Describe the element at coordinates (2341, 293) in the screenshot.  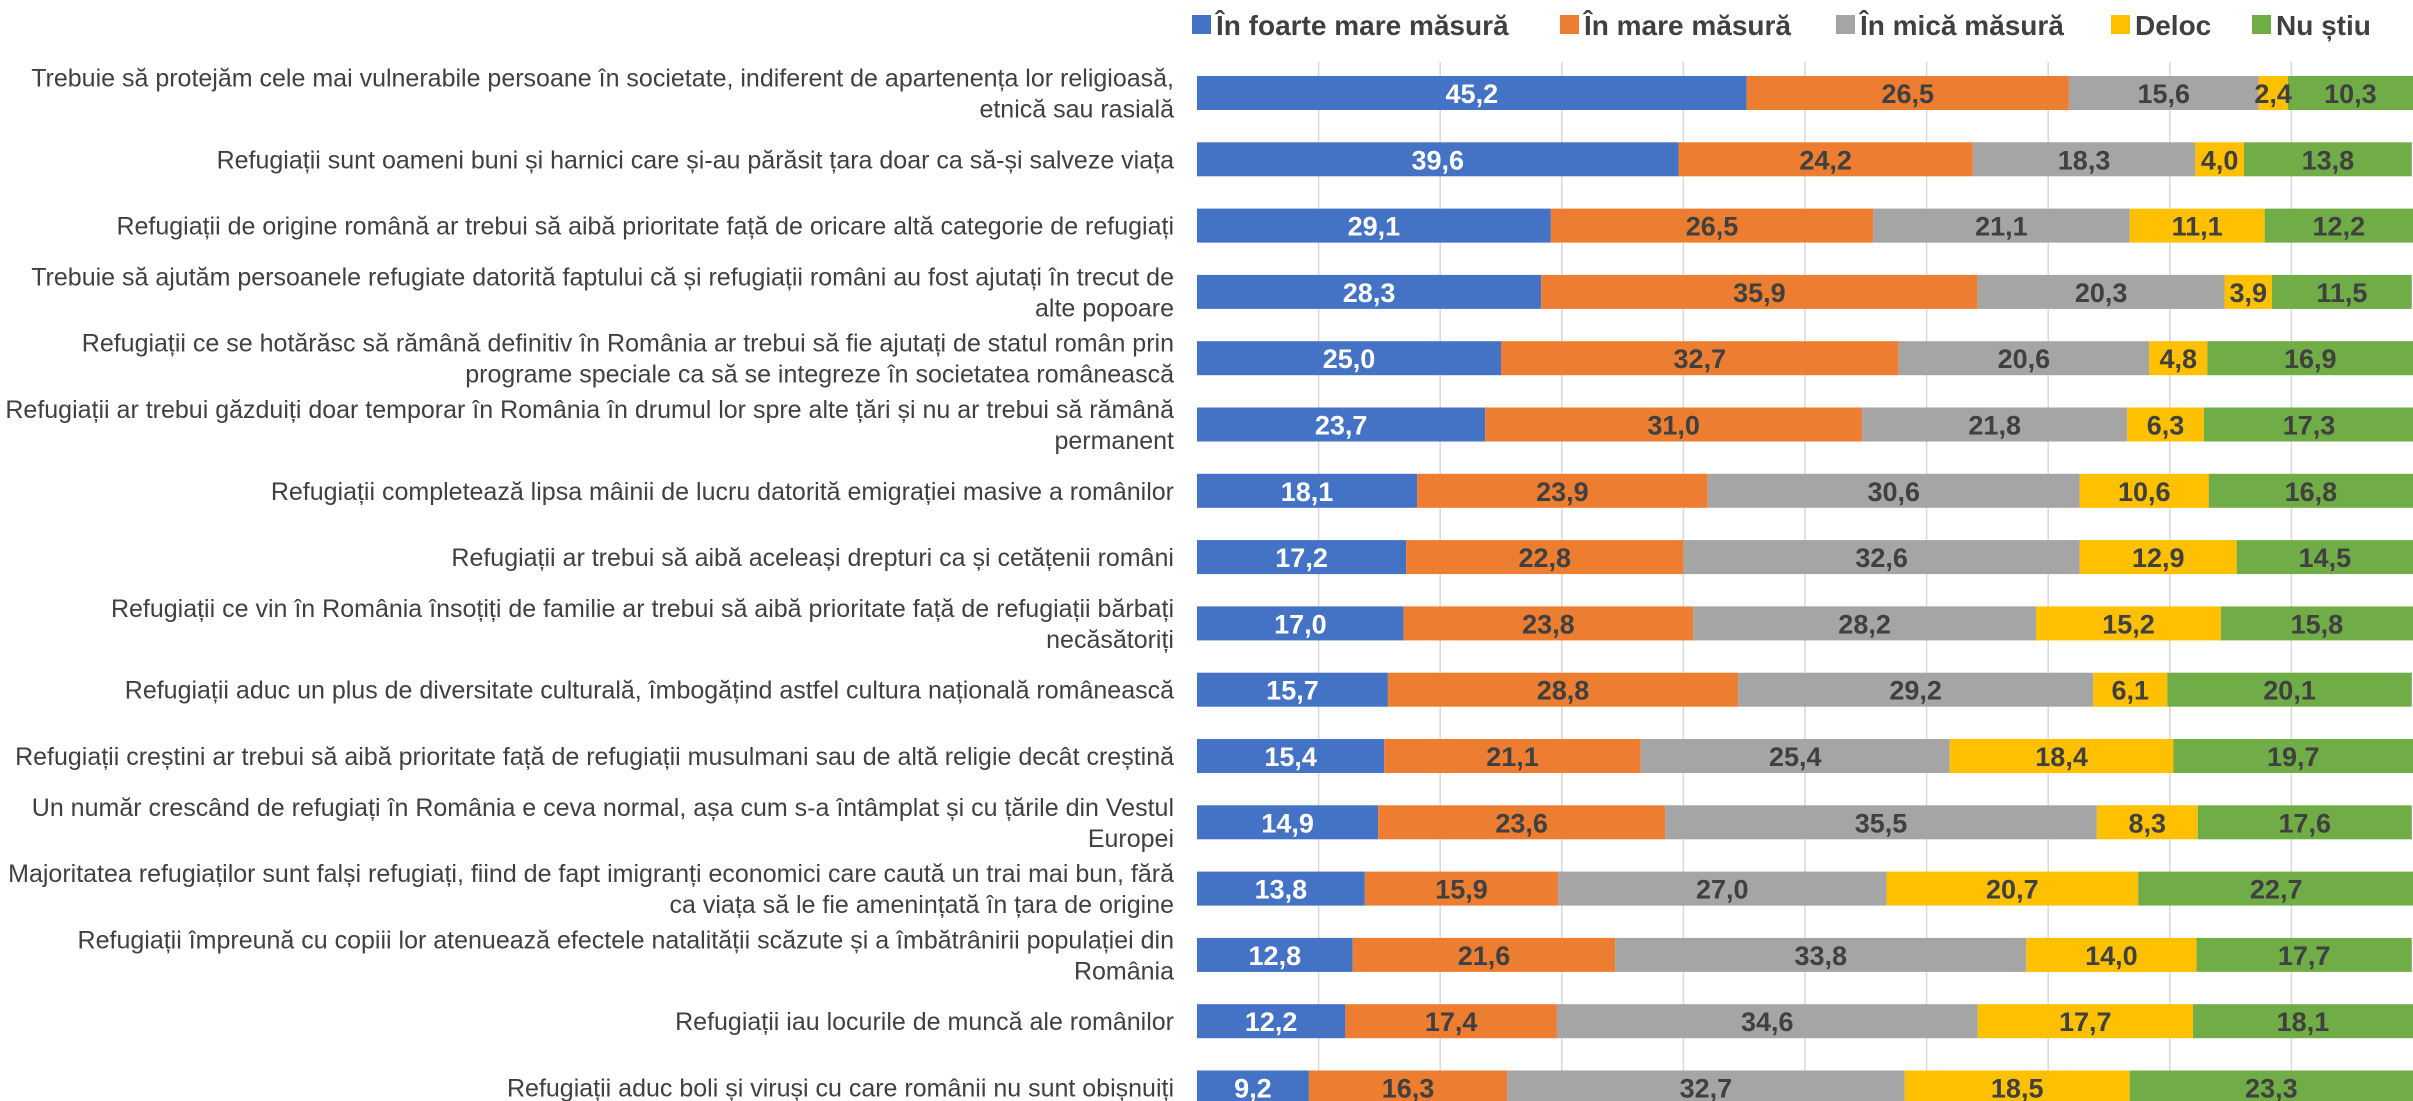
I see `data-label: 11,5` at that location.